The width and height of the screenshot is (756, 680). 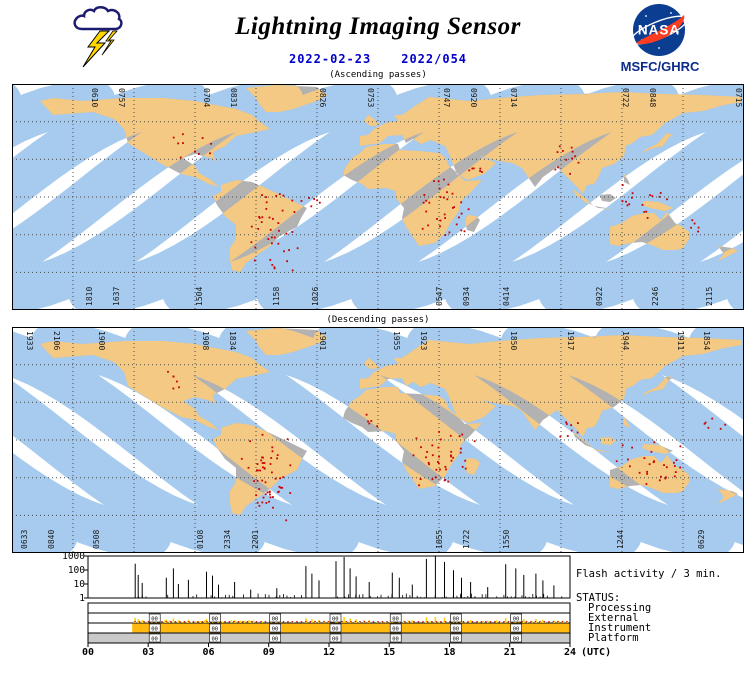 I want to click on svg-text: 1923, so click(x=423, y=340).